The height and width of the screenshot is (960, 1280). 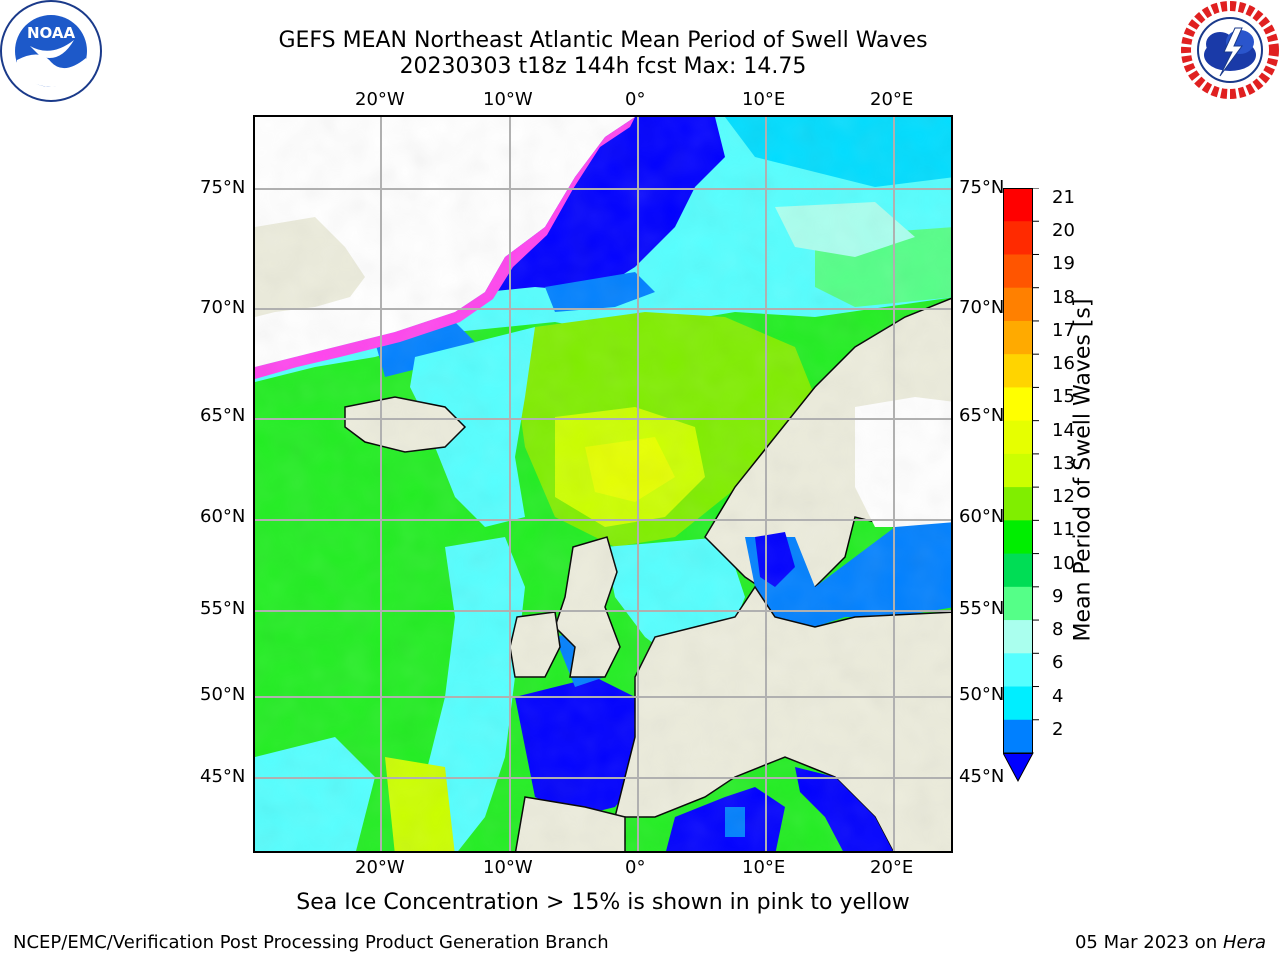 I want to click on colorbar-tick-label: 4, so click(x=1058, y=696).